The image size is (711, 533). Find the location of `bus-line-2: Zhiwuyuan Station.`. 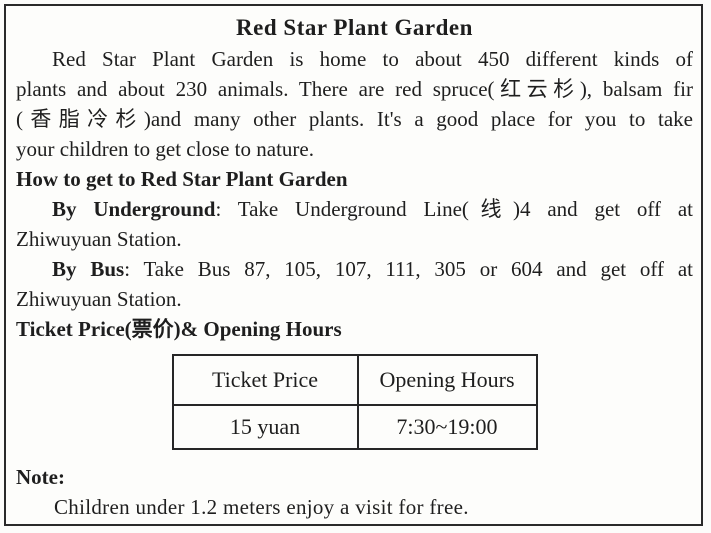

bus-line-2: Zhiwuyuan Station. is located at coordinates (99, 299).